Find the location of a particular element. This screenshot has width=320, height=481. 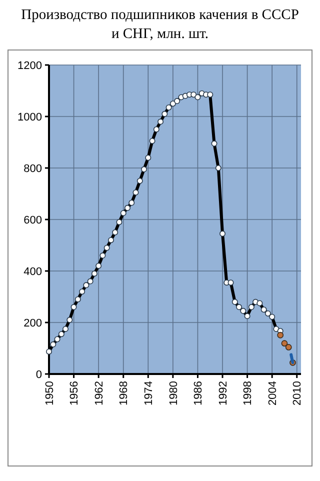

y-tick-label: 200 is located at coordinates (33, 323).